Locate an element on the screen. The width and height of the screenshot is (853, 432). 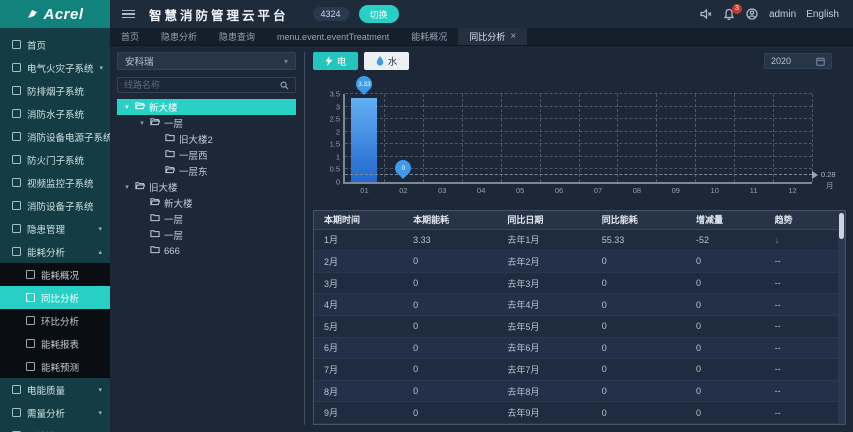
table-header-cell: 同比日期 is located at coordinates (544, 220).